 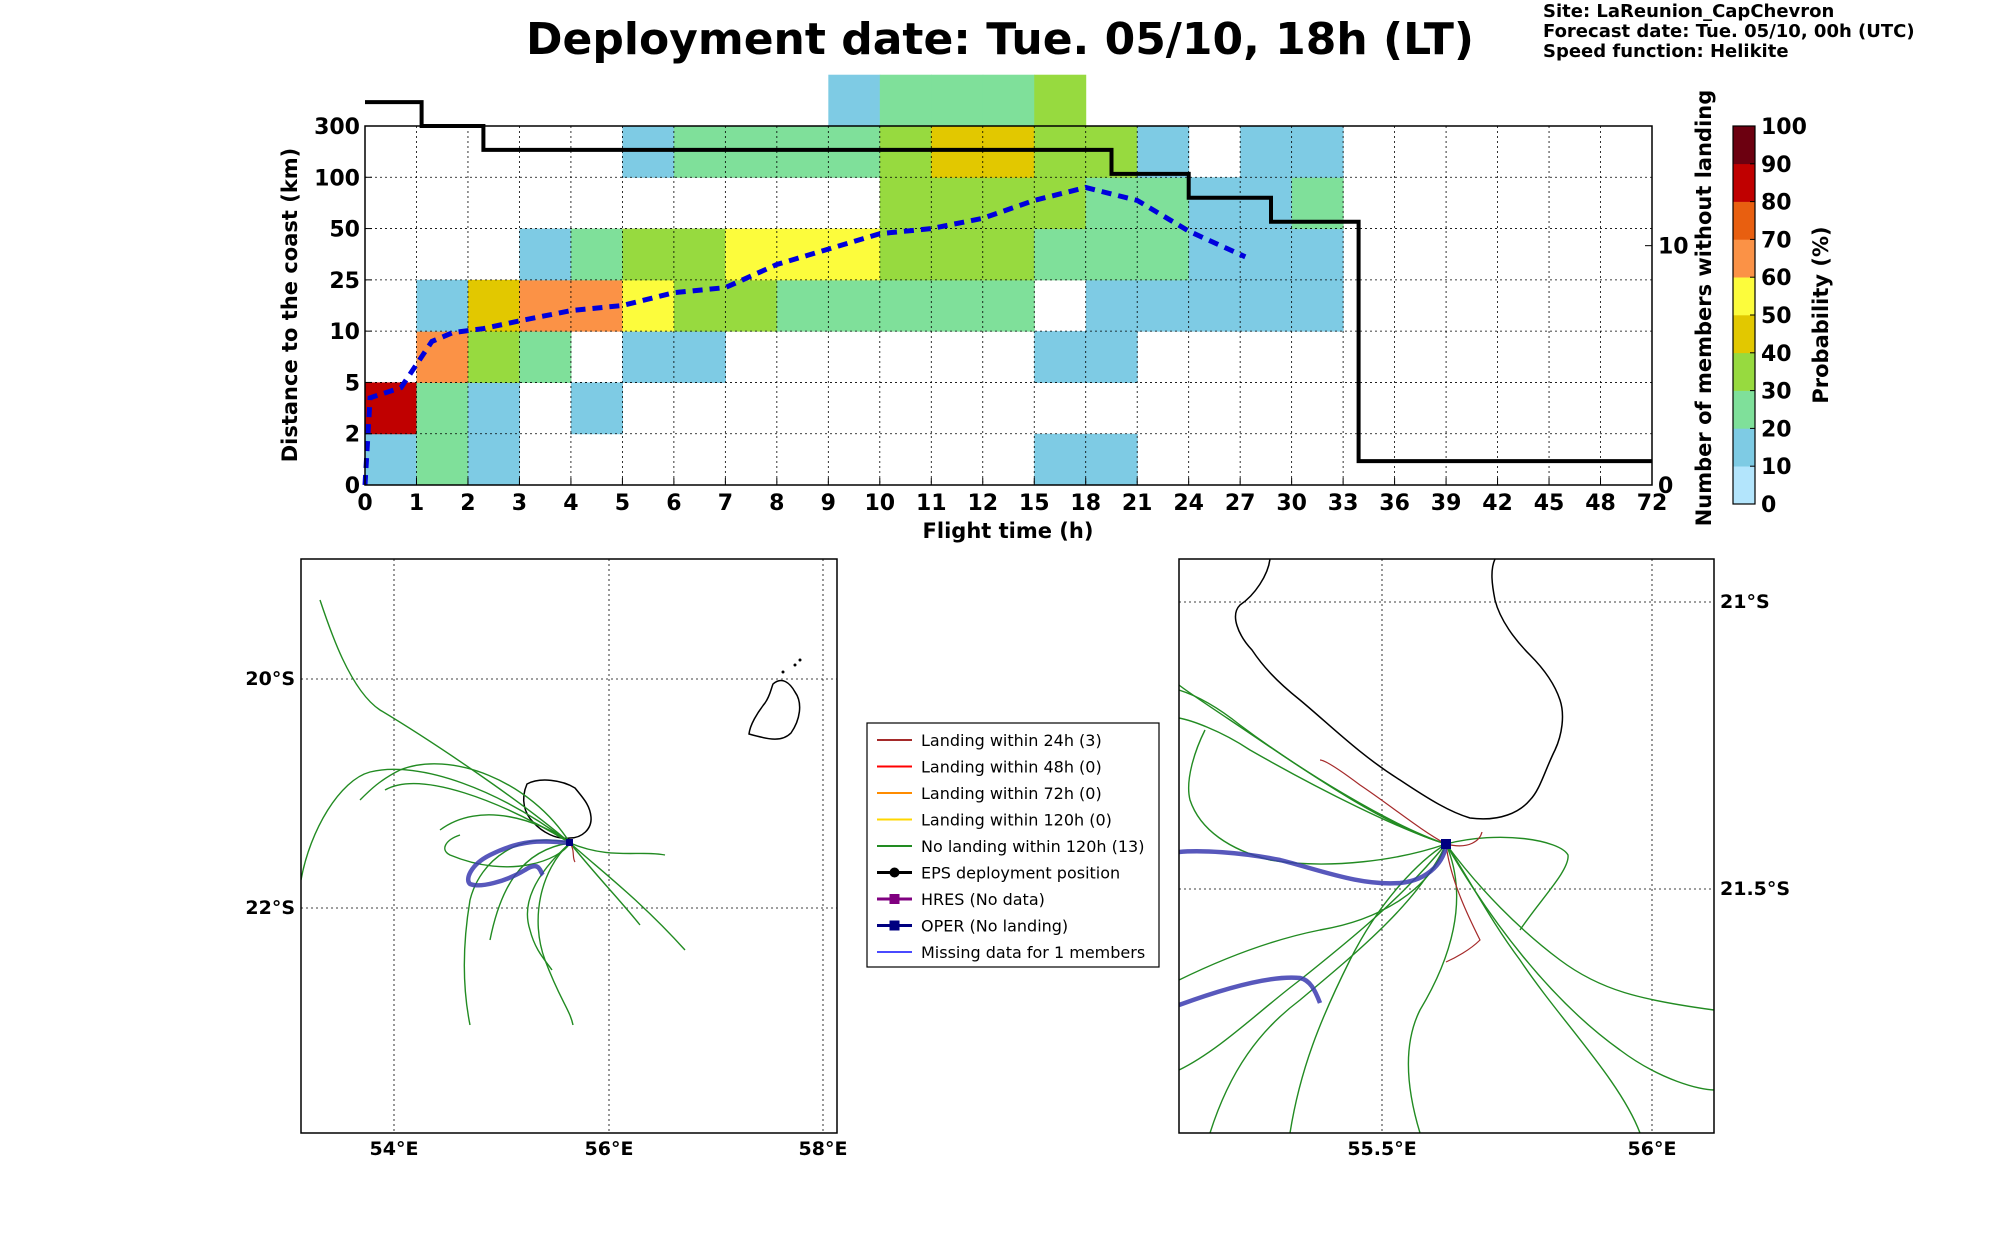 What do you see at coordinates (344, 332) in the screenshot?
I see `y-tick-label: 10` at bounding box center [344, 332].